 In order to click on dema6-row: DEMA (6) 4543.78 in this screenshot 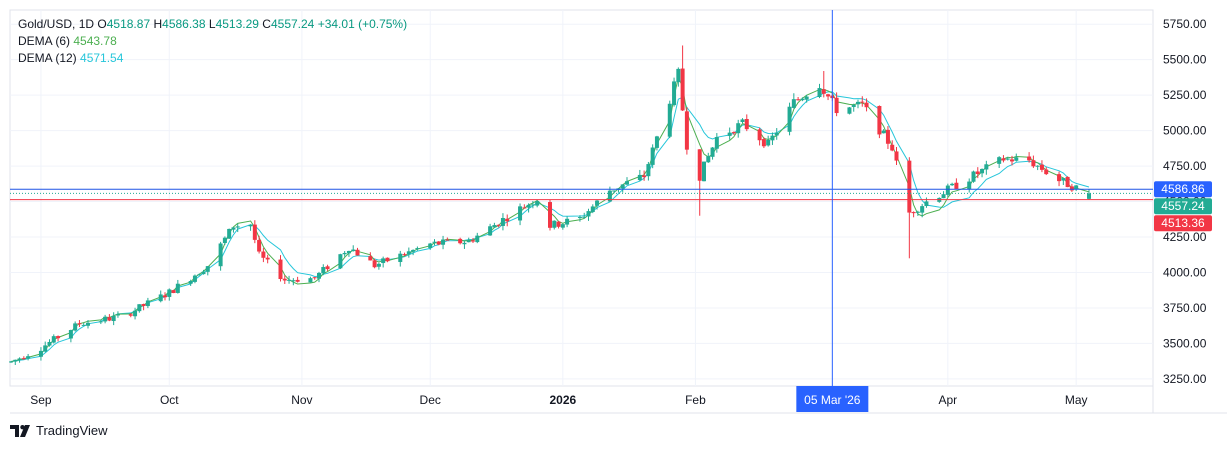, I will do `click(212, 41)`.